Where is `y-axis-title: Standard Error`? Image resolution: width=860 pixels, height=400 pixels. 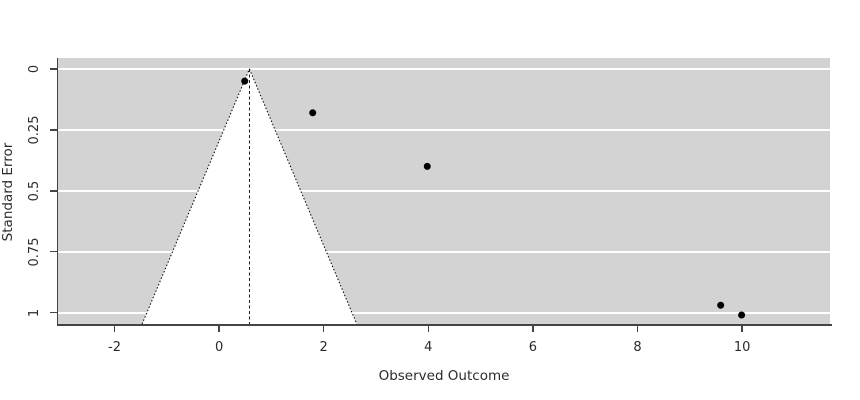 y-axis-title: Standard Error is located at coordinates (8, 192).